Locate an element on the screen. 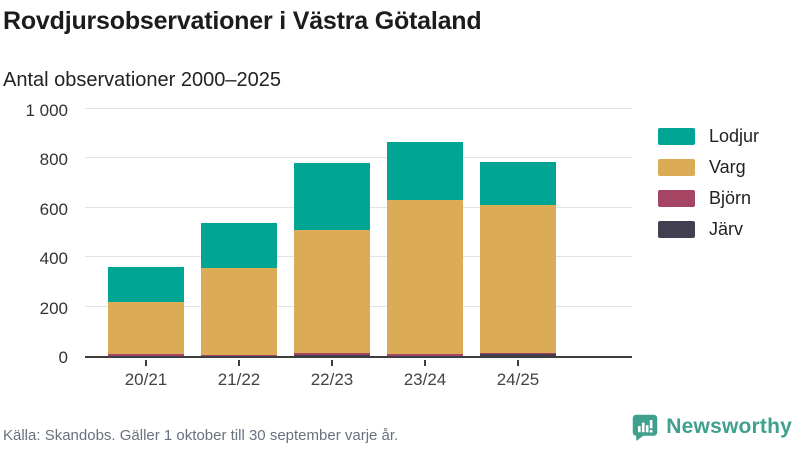  legend-label: Lodjur is located at coordinates (734, 136).